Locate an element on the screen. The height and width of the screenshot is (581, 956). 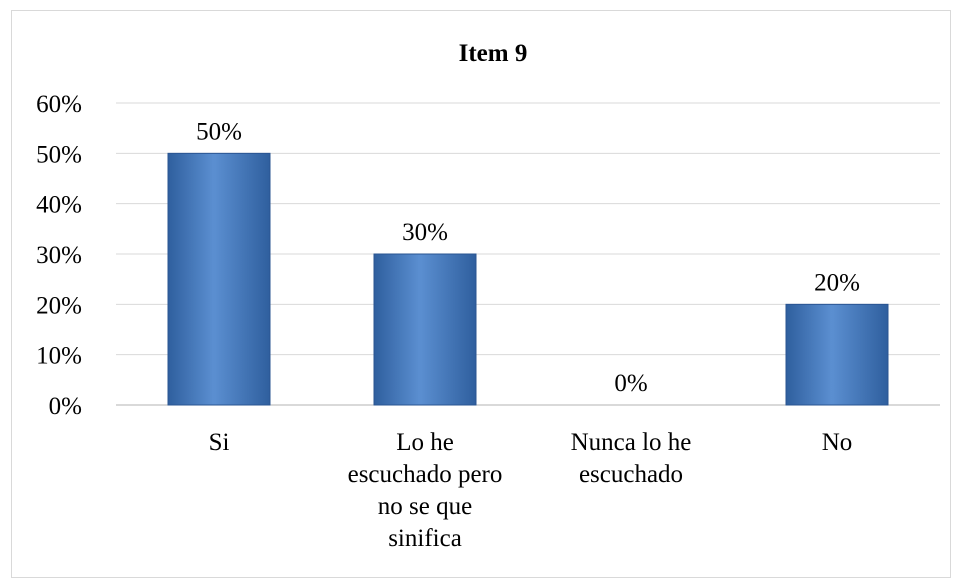
data-label: 0% is located at coordinates (630, 383).